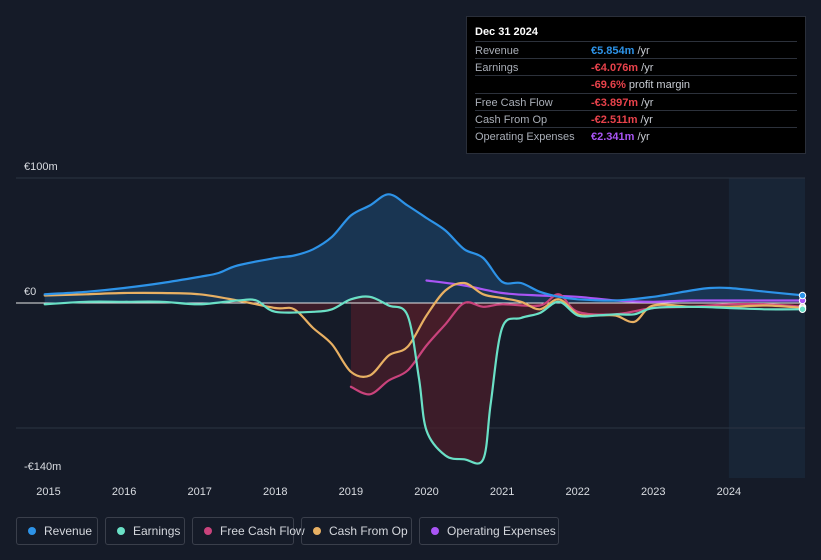 This screenshot has height=560, width=821. I want to click on y-tick-label: €0, so click(30, 292).